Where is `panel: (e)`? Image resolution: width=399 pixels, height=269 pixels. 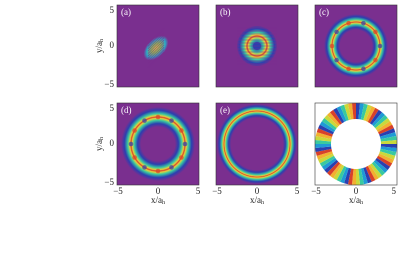
panel: (e) is located at coordinates (257, 144).